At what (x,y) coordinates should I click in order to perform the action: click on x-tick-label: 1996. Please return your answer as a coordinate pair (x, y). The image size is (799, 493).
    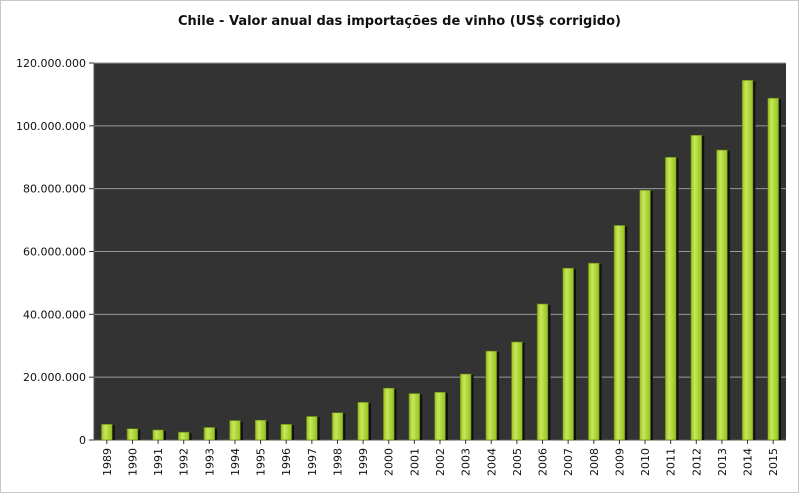
    Looking at the image, I should click on (286, 462).